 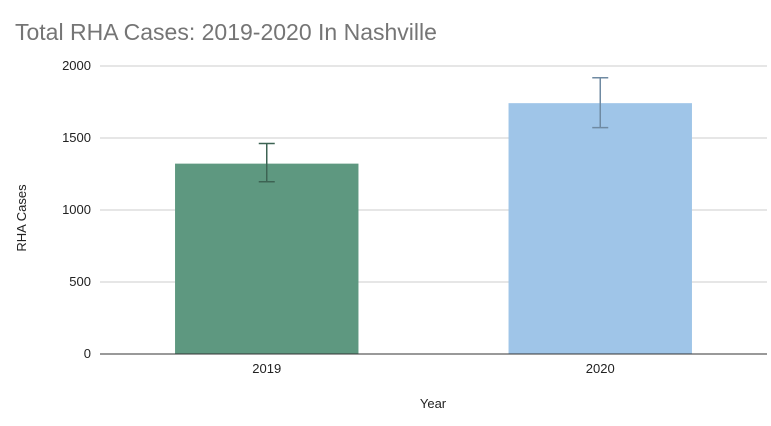 I want to click on x-axis-ticks: 2019 2020, so click(x=433, y=368).